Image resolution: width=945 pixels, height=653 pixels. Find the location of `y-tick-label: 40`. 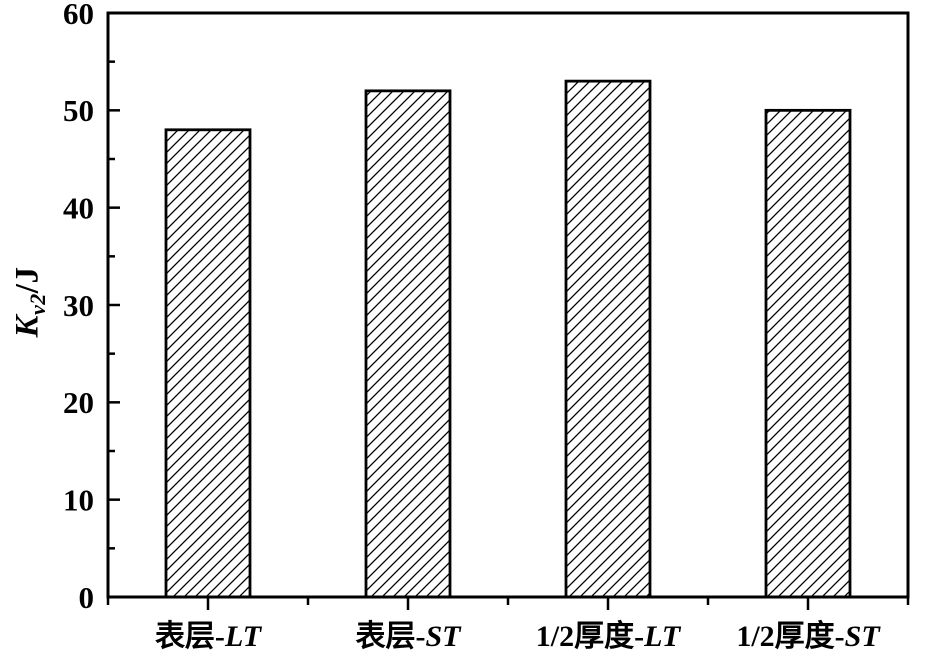

y-tick-label: 40 is located at coordinates (78, 208).